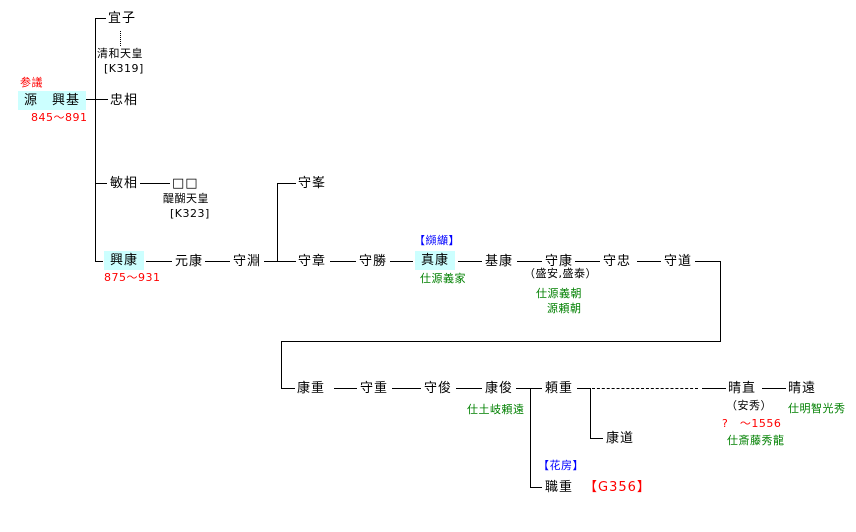  I want to click on person-okiyasu: 興康, so click(124, 260).